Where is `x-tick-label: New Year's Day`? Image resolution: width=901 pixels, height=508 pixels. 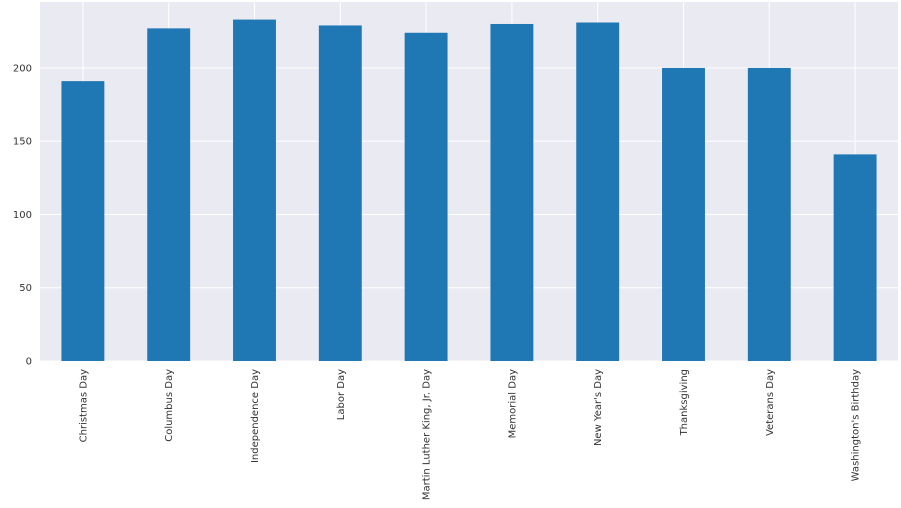
x-tick-label: New Year's Day is located at coordinates (598, 407).